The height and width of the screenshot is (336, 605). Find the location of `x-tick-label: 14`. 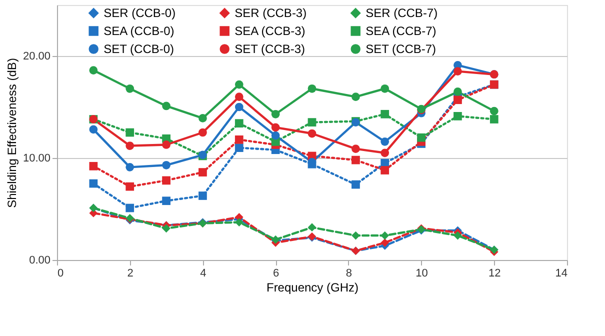

x-tick-label: 14 is located at coordinates (561, 274).